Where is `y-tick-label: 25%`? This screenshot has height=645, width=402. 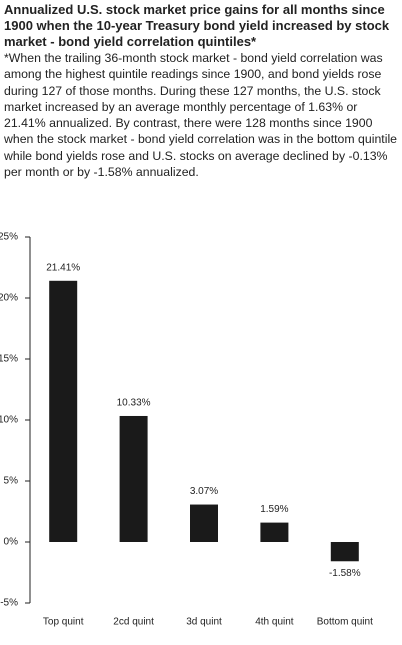
y-tick-label: 25% is located at coordinates (9, 237).